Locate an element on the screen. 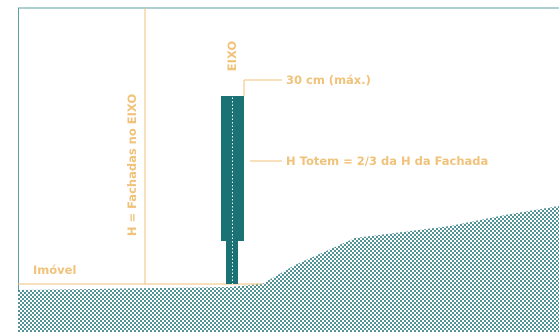 The width and height of the screenshot is (559, 332). max-width-label: 30 cm (máx.) is located at coordinates (328, 80).